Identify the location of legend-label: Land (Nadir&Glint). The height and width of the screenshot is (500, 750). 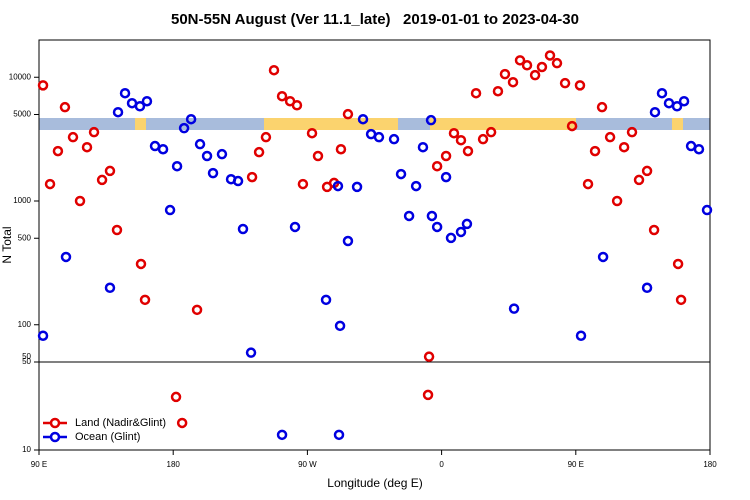
(120, 423).